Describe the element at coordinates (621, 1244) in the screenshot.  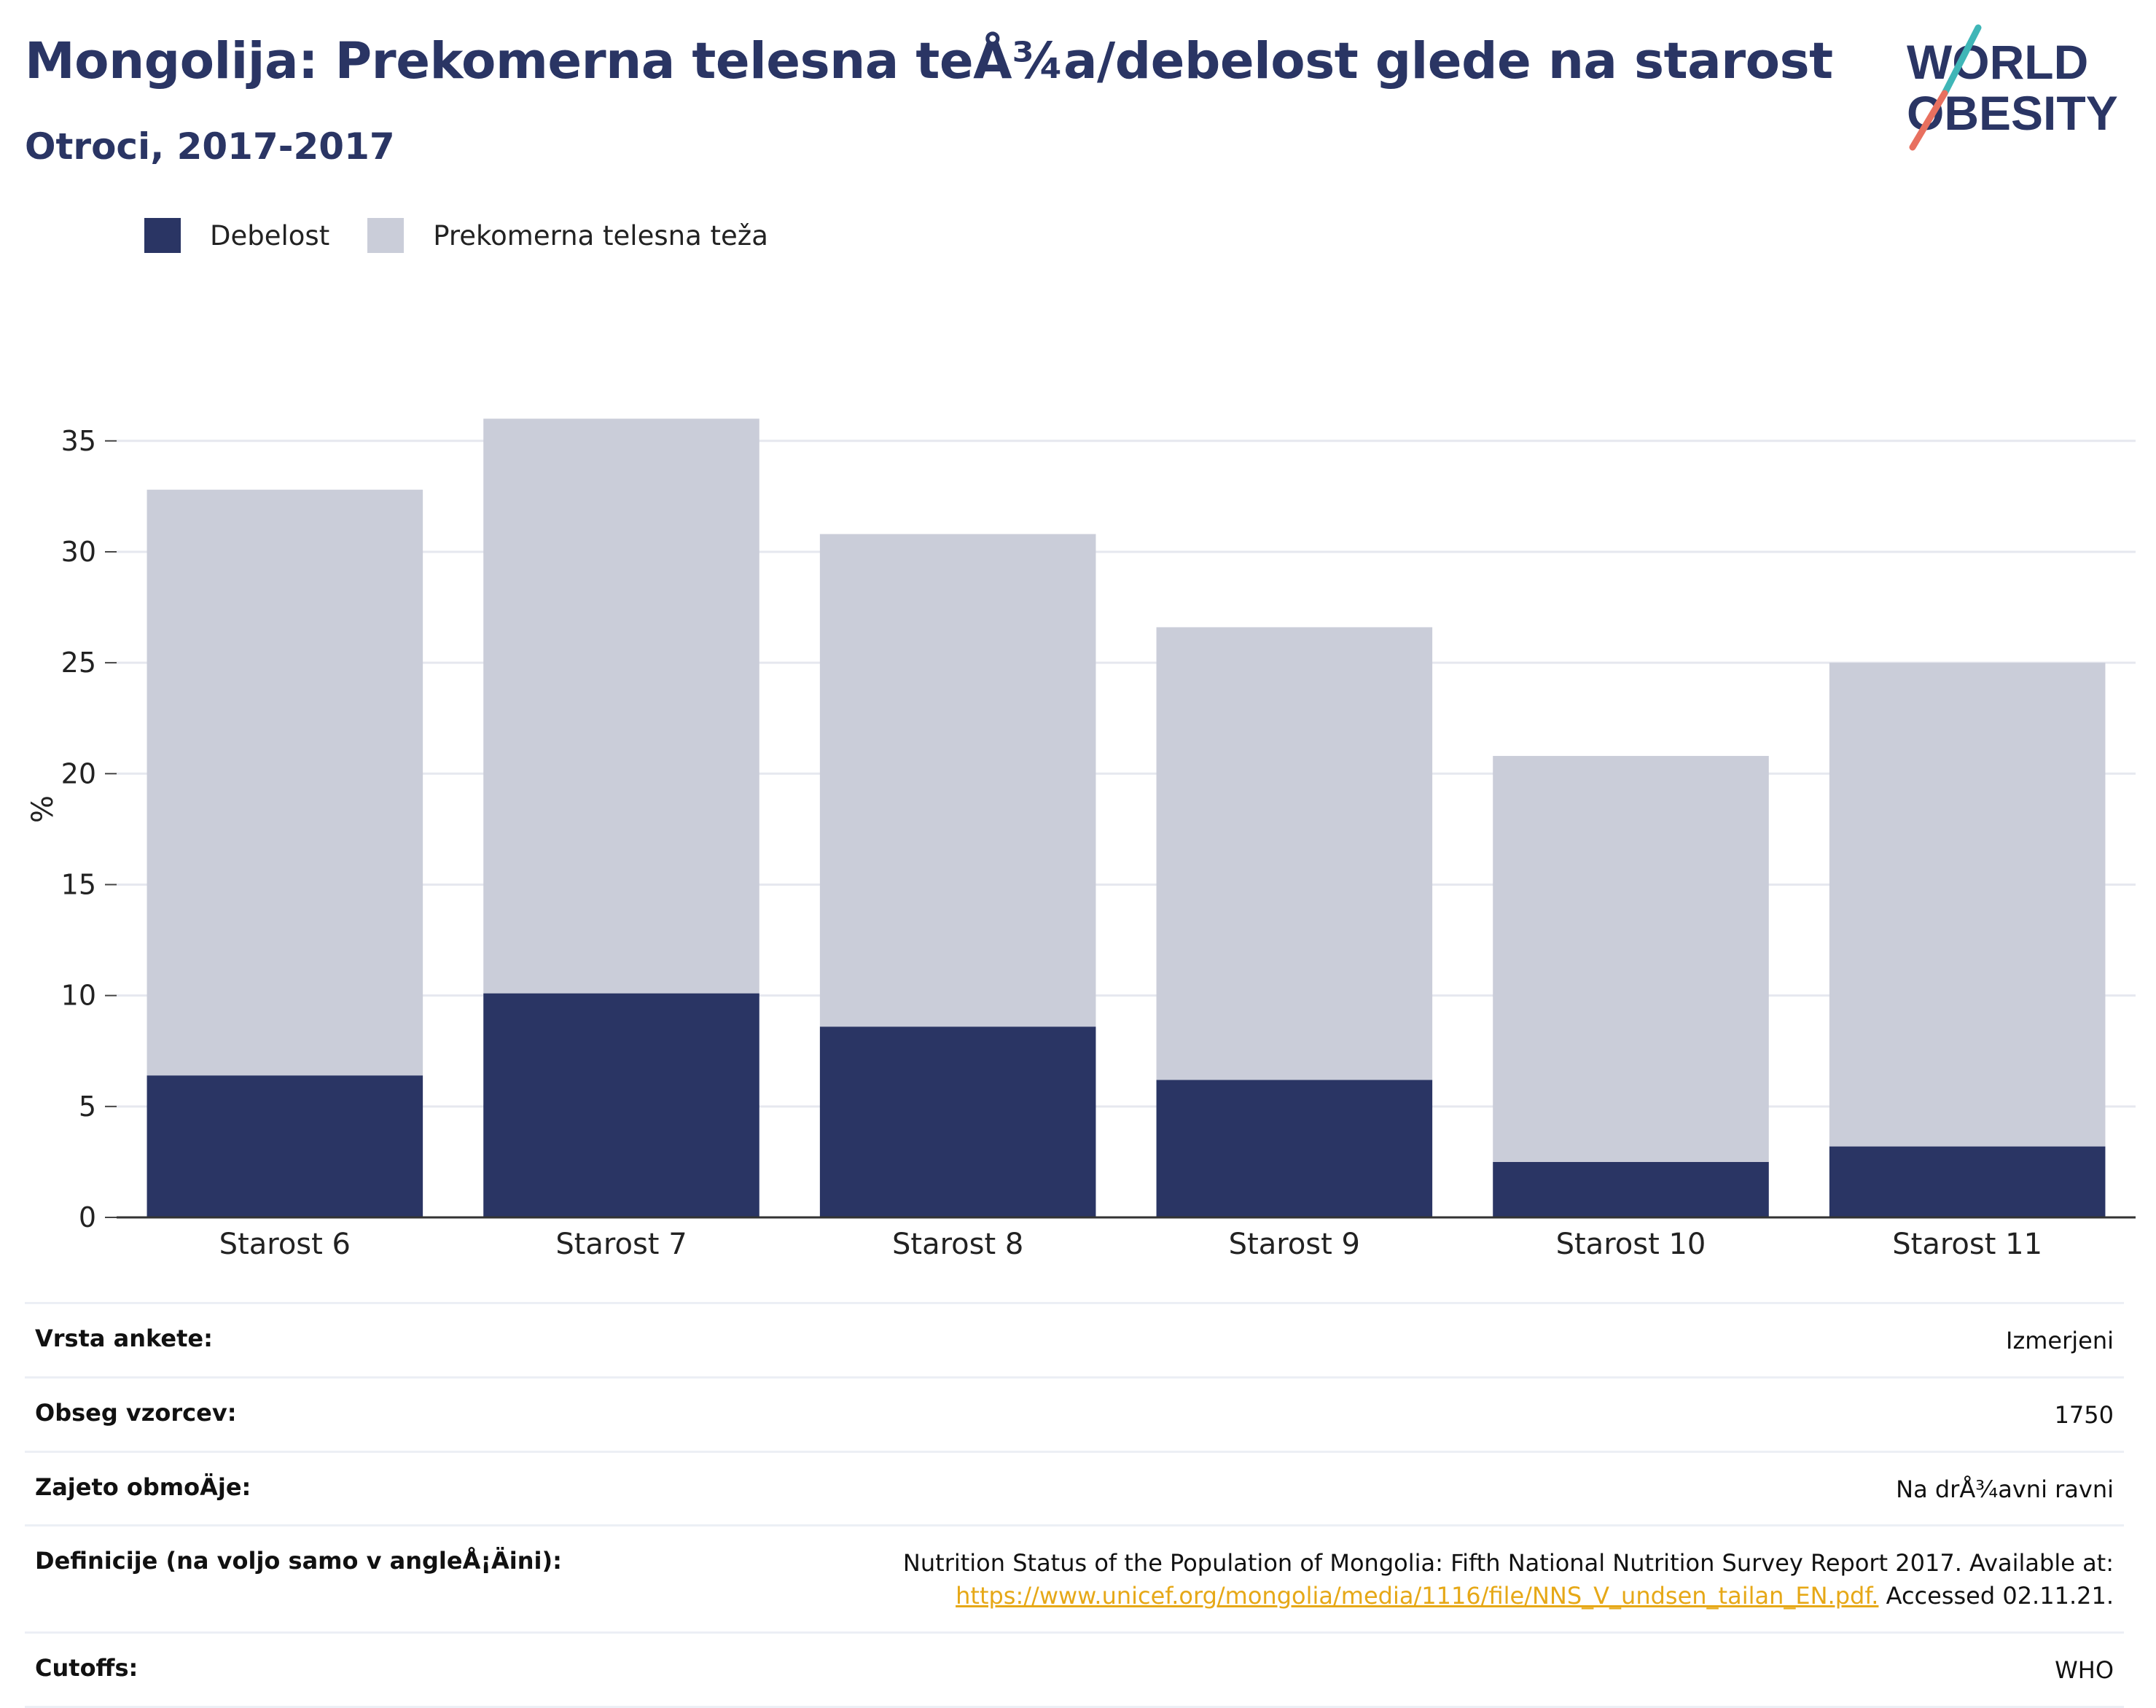
I see `x-tick-label: Starost 7` at that location.